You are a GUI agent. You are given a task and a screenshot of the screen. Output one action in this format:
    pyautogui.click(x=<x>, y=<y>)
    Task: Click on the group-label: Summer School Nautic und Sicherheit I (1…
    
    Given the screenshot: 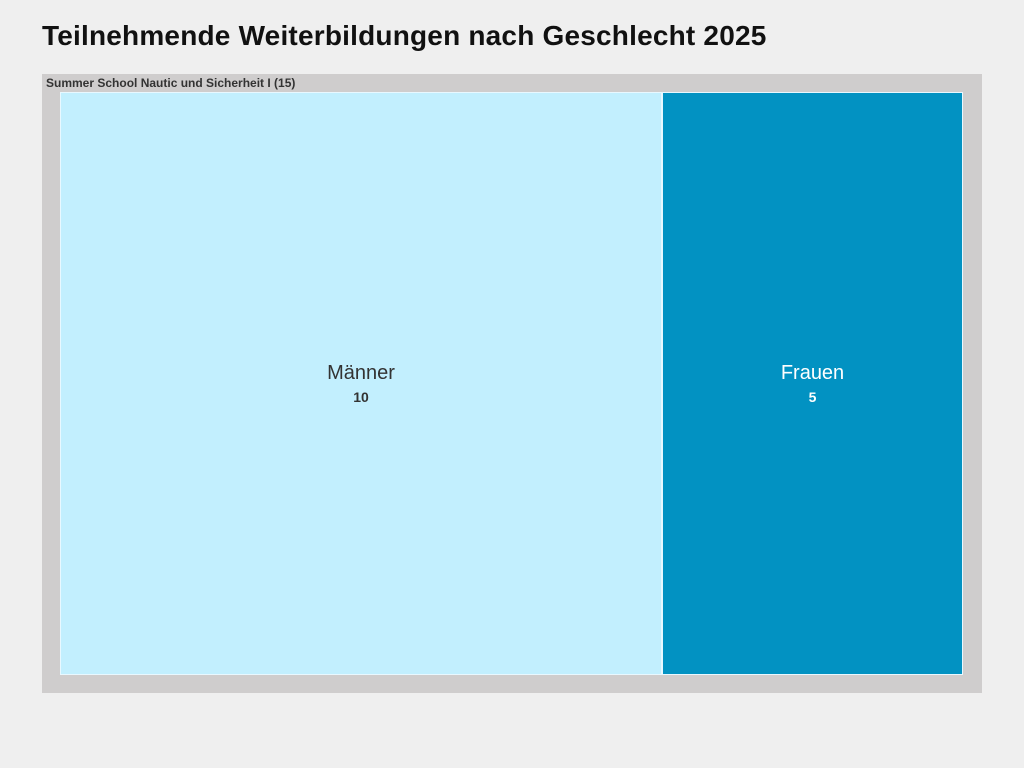 What is the action you would take?
    pyautogui.click(x=171, y=83)
    